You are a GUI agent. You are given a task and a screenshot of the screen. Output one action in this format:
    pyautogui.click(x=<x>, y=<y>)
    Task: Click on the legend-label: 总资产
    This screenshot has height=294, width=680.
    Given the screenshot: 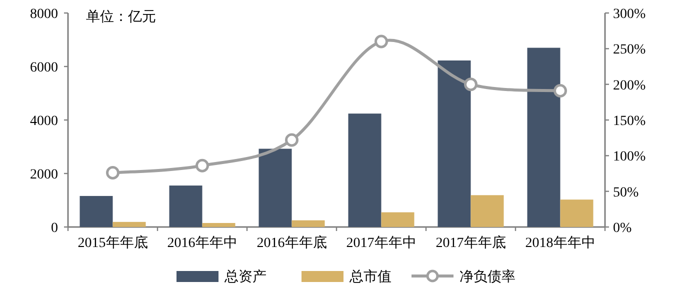 What is the action you would take?
    pyautogui.click(x=245, y=277)
    